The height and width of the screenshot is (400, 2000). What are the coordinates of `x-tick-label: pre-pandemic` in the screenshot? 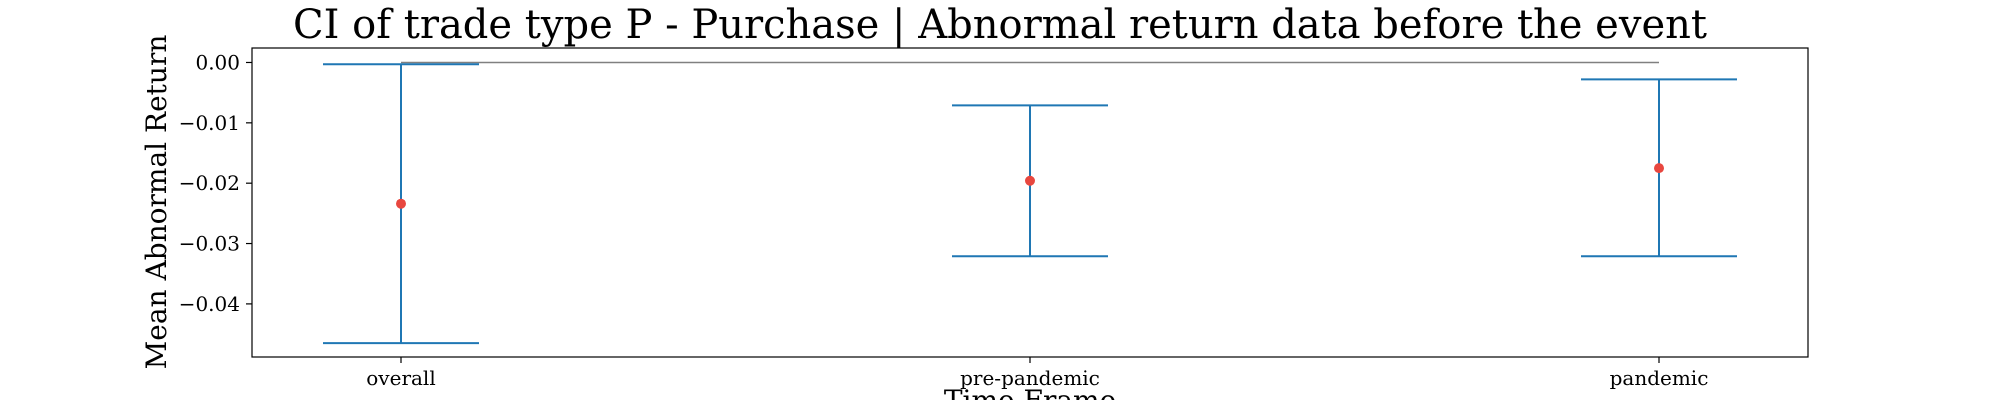 It's located at (1030, 378).